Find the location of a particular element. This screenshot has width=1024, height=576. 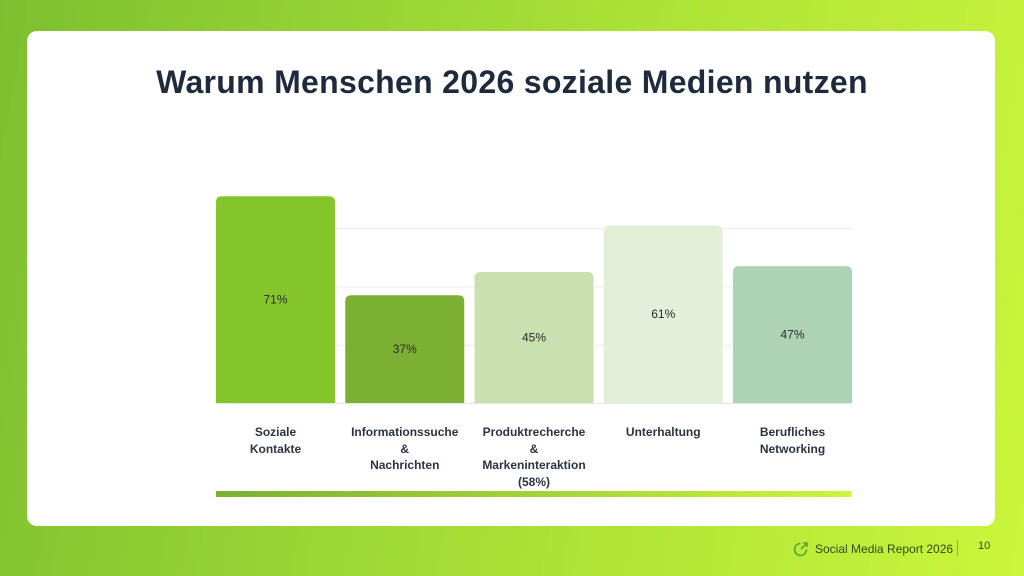

x-tick-label: Informationssuche & Nachrichten is located at coordinates (405, 448).